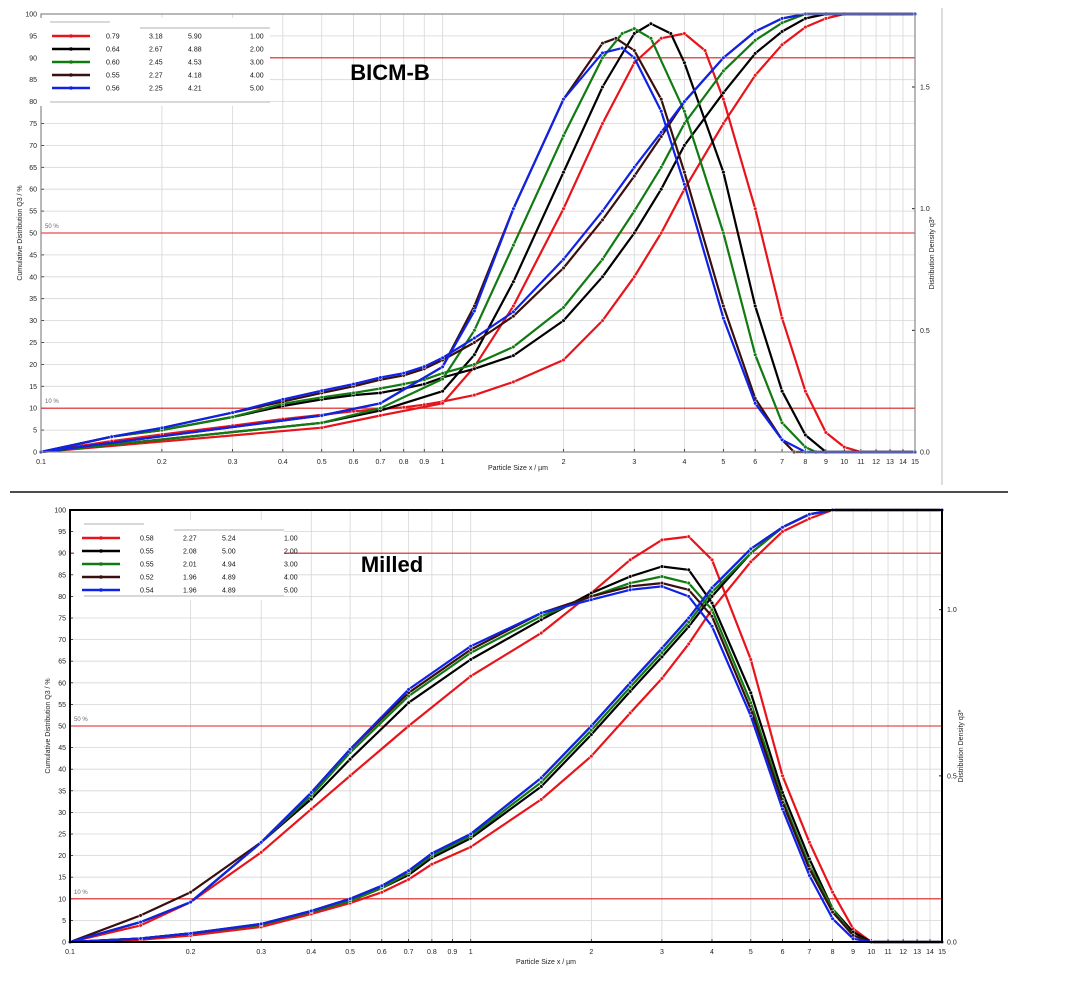 The width and height of the screenshot is (1072, 1008). I want to click on x-tick-label: 9, so click(826, 462).